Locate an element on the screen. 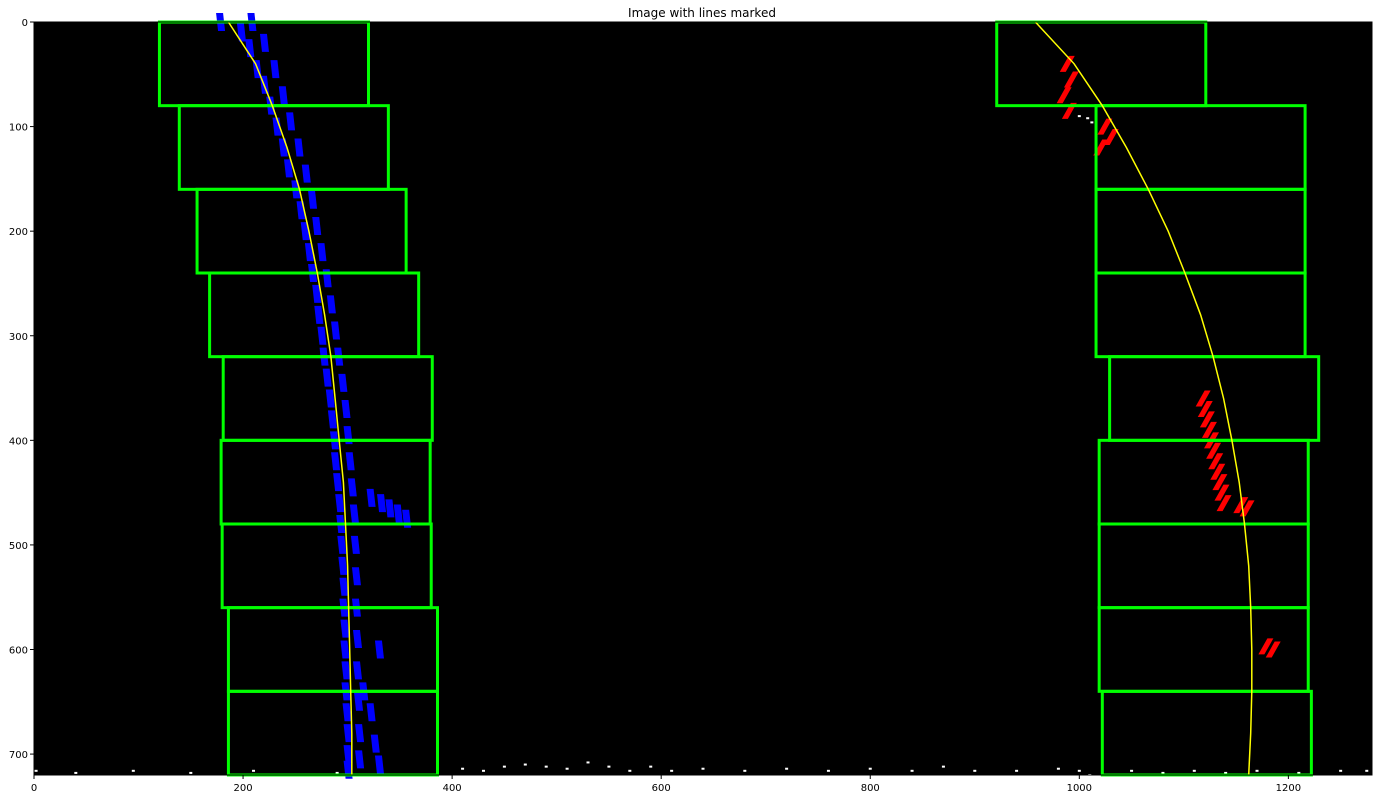 This screenshot has width=1382, height=800. x-tick-label: 1000 is located at coordinates (1079, 788).